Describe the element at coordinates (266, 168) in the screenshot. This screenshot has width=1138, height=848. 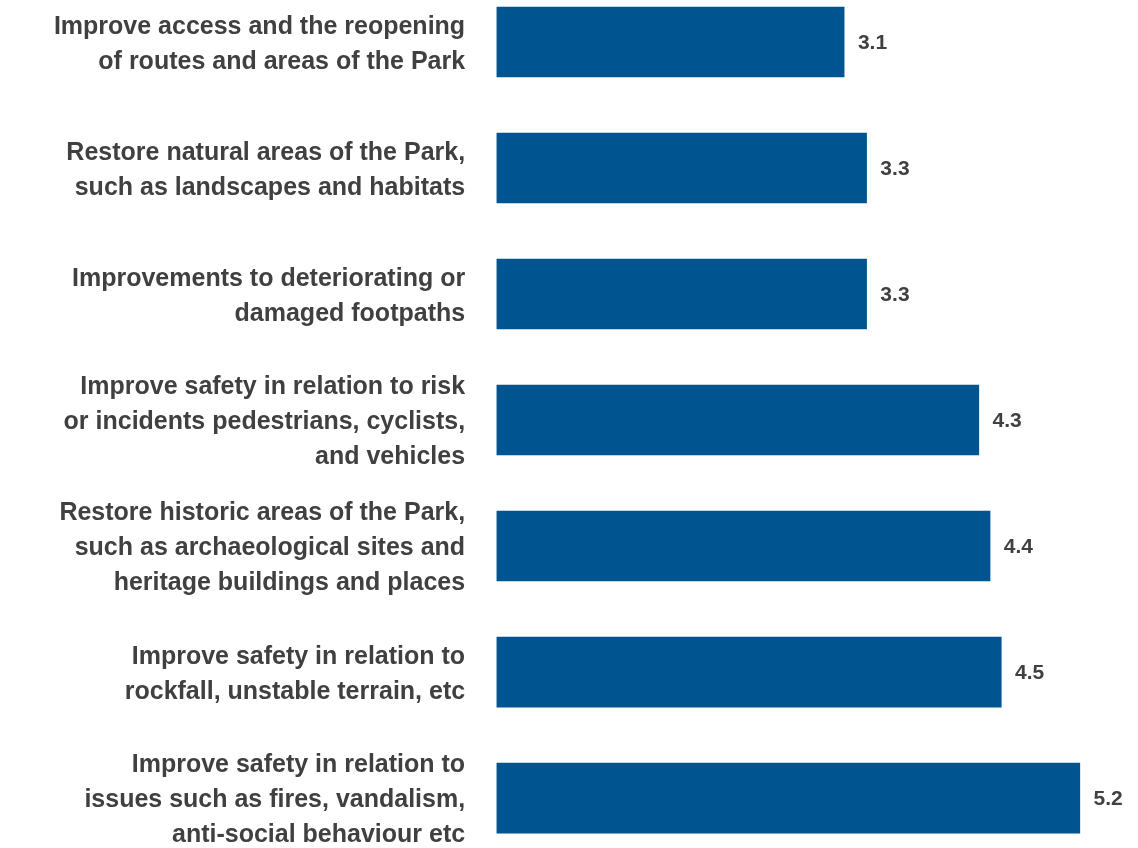
I see `y-tick-label: Restore natural areas of the Park, such as landscapes and habitats` at that location.